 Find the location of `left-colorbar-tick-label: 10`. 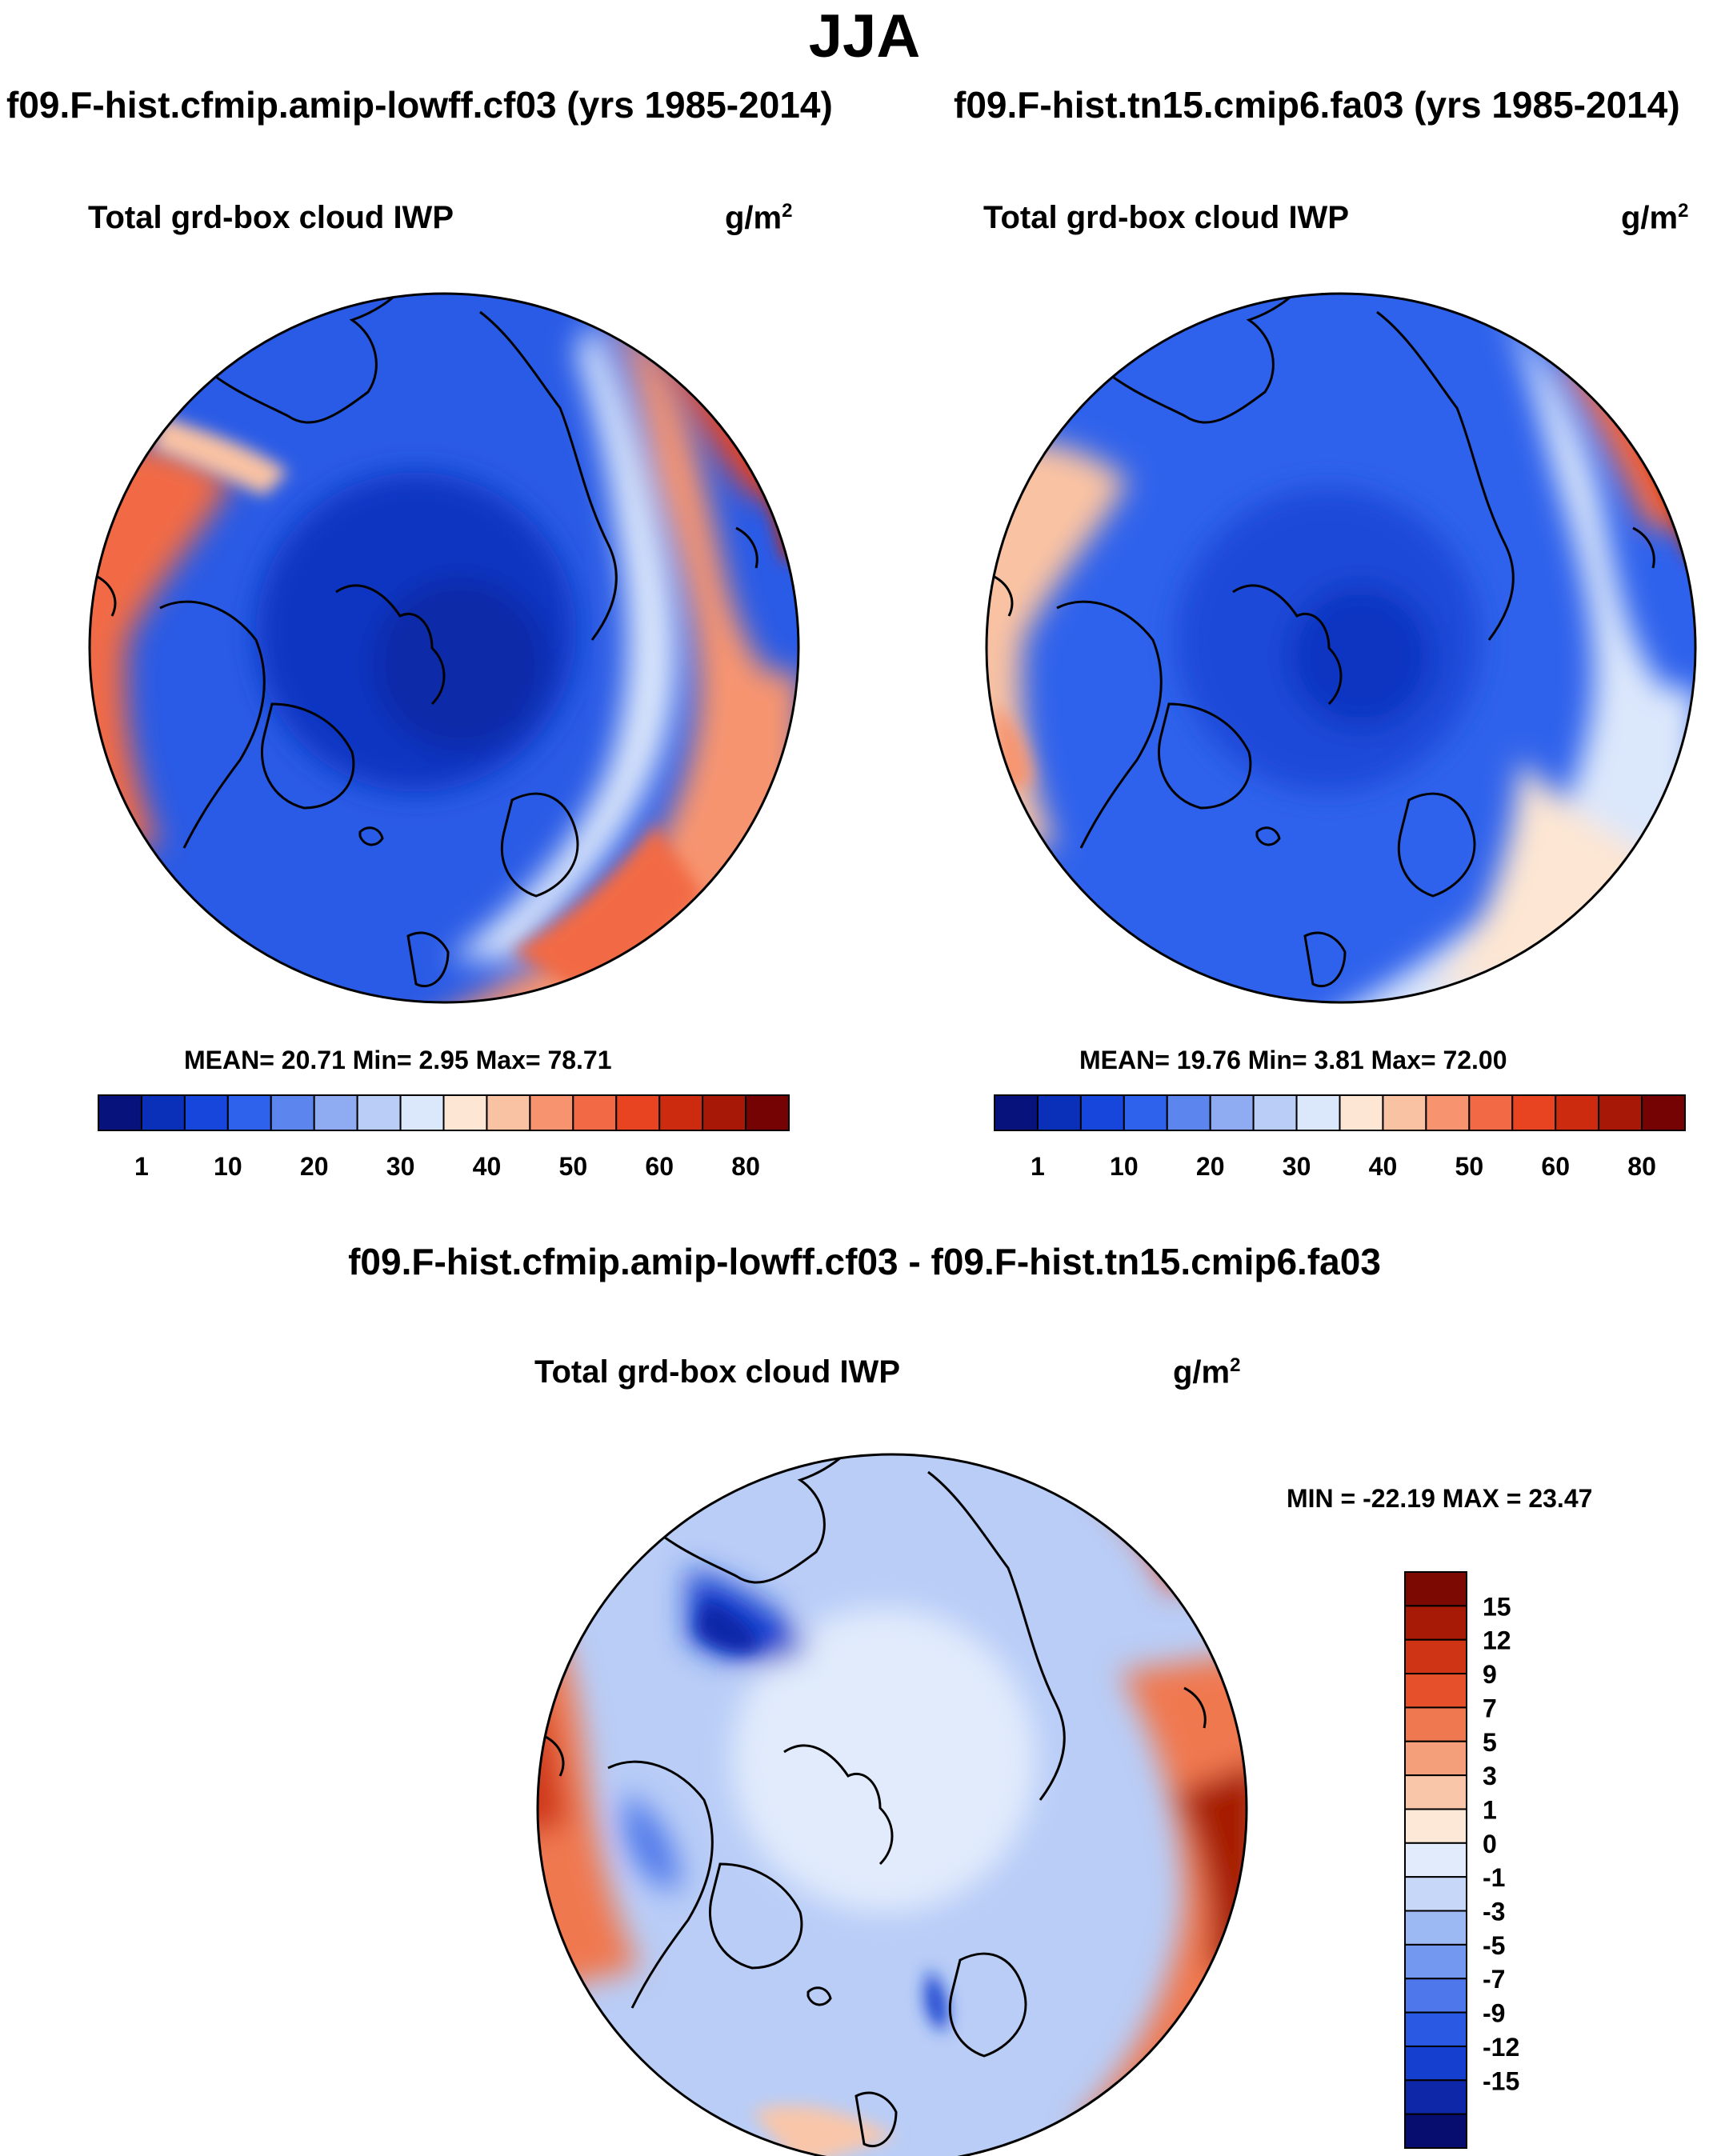

left-colorbar-tick-label: 10 is located at coordinates (228, 1166).